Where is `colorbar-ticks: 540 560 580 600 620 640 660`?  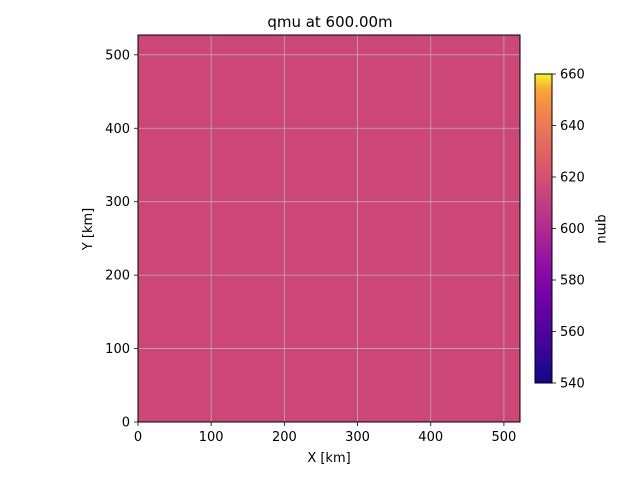
colorbar-ticks: 540 560 580 600 620 640 660 is located at coordinates (568, 230).